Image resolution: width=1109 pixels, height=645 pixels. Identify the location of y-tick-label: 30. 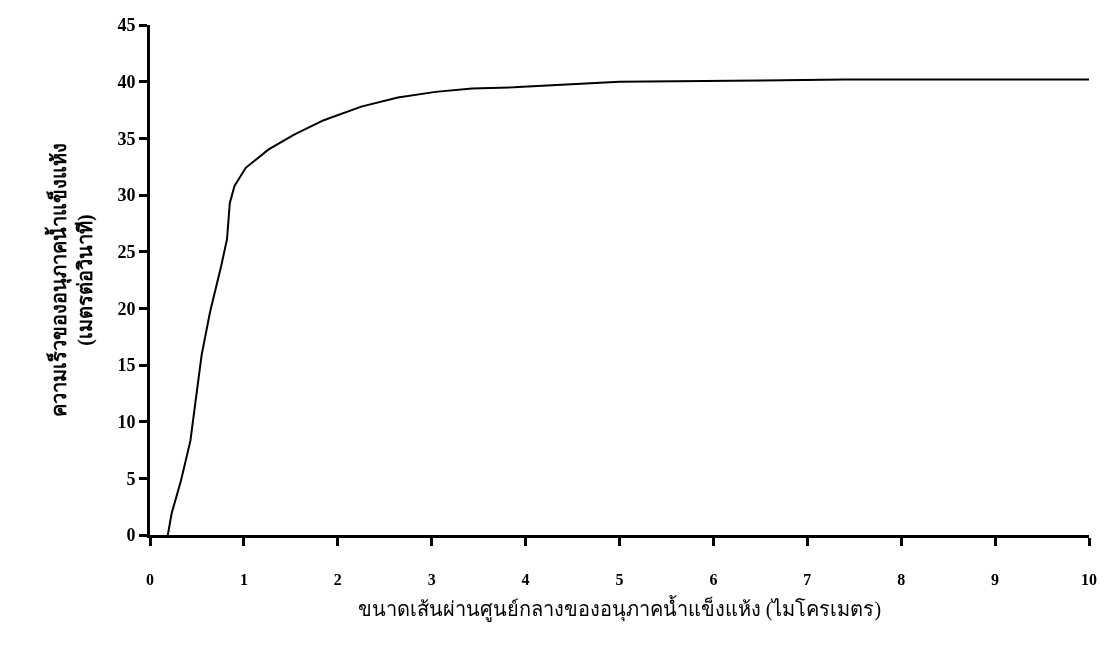
(126, 195).